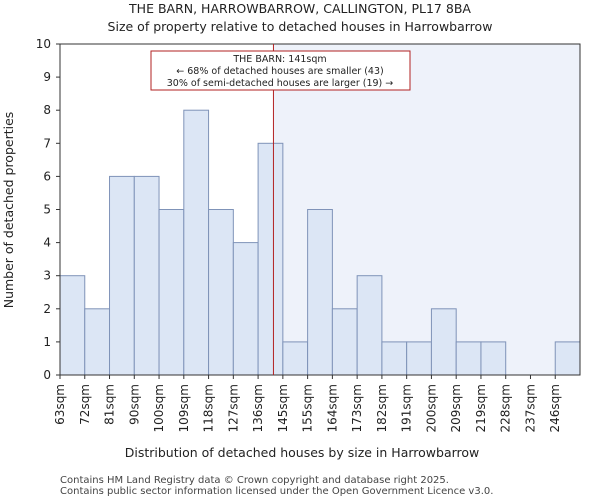  Describe the element at coordinates (258, 408) in the screenshot. I see `x-tick-label: 136sqm` at that location.